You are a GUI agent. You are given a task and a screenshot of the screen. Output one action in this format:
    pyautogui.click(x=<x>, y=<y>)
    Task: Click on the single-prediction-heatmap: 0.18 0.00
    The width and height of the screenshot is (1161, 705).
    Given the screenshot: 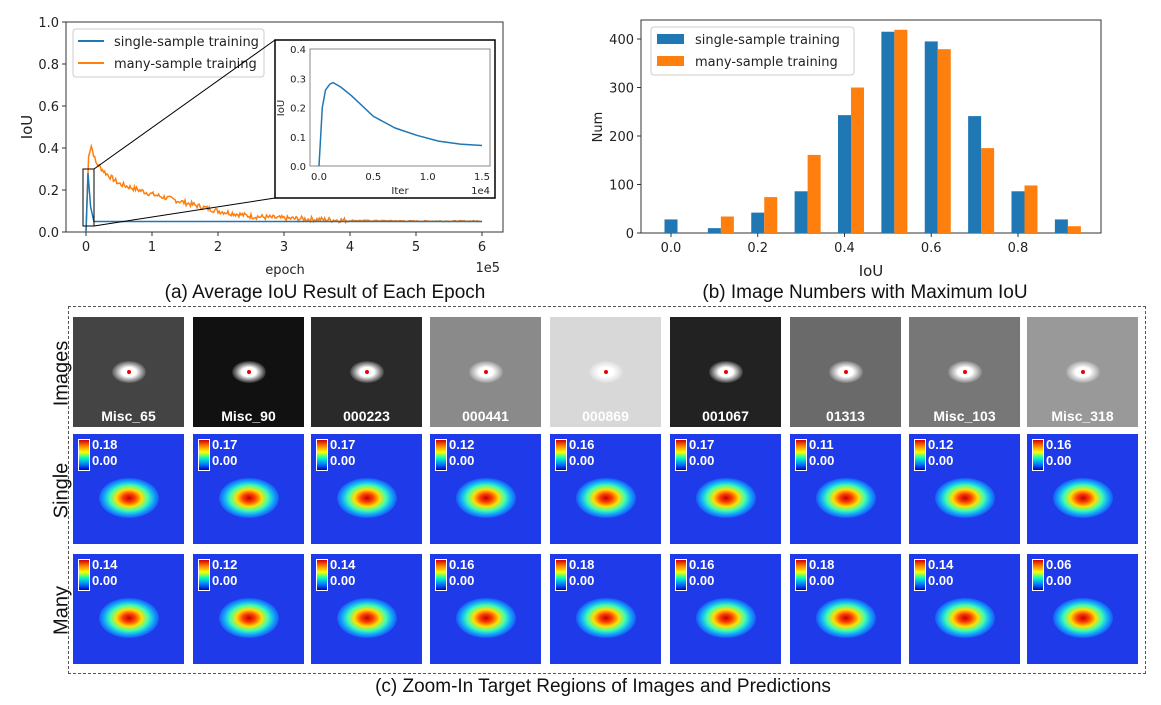 What is the action you would take?
    pyautogui.click(x=128, y=489)
    